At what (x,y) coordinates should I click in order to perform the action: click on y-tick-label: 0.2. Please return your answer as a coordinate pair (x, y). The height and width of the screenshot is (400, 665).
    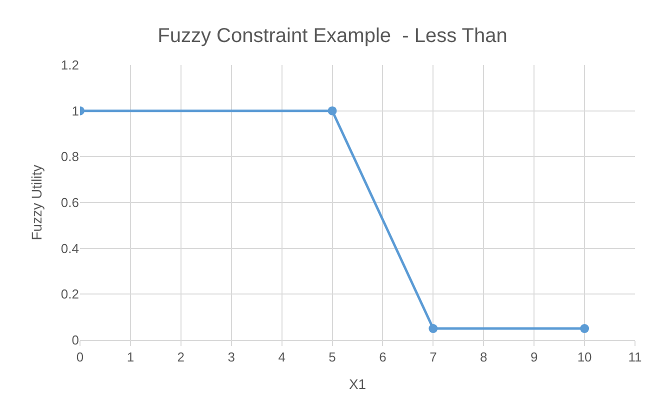
    Looking at the image, I should click on (69, 294).